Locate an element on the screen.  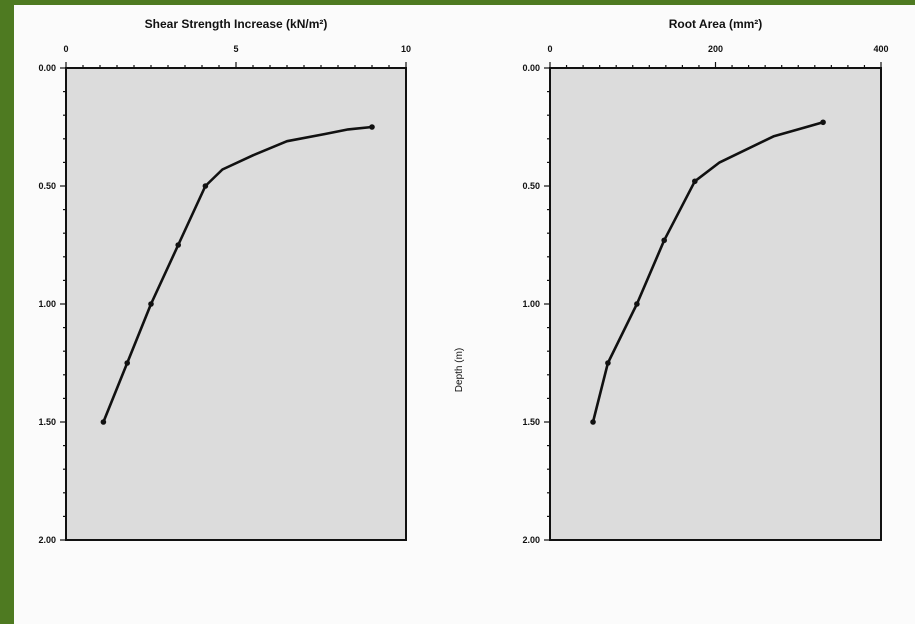
depth-axis-label: Depth (m) is located at coordinates (459, 370).